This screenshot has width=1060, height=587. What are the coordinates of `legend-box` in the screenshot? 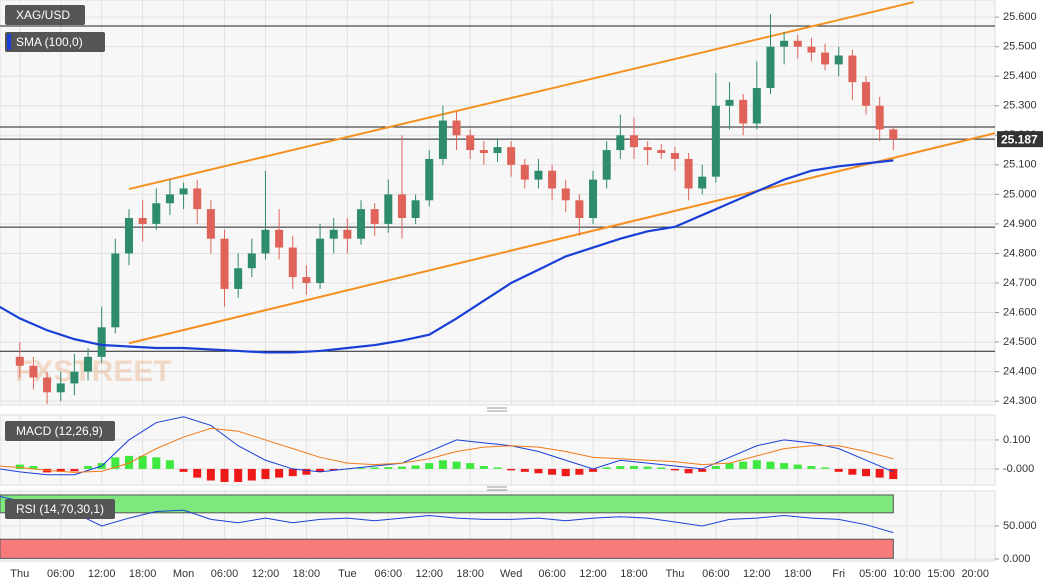 It's located at (55, 42).